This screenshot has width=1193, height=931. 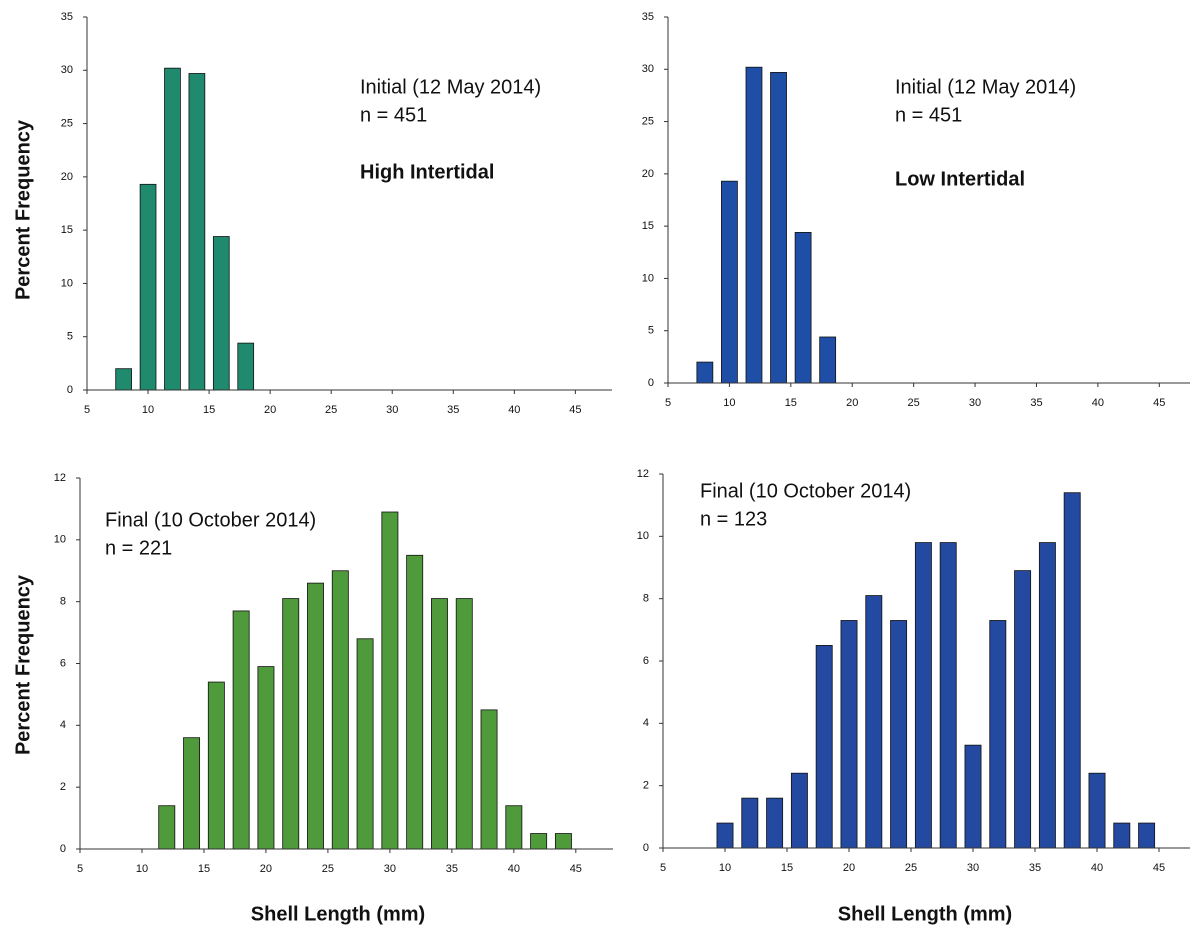 I want to click on annotation: Initial (12 May 2014), so click(x=985, y=87).